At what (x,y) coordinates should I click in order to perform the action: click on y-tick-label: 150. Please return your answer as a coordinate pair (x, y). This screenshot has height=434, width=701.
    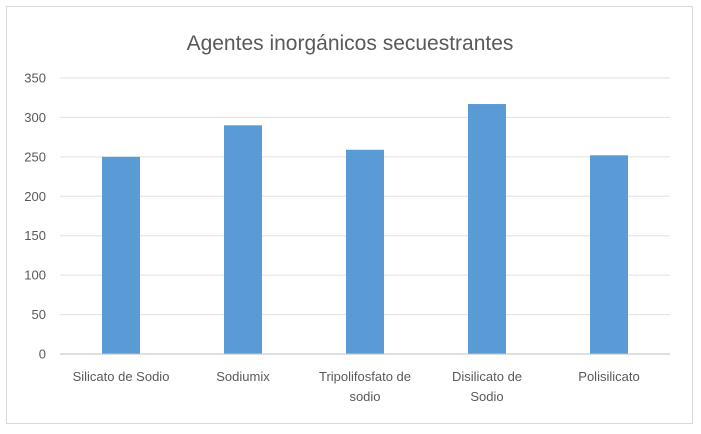
    Looking at the image, I should click on (35, 235).